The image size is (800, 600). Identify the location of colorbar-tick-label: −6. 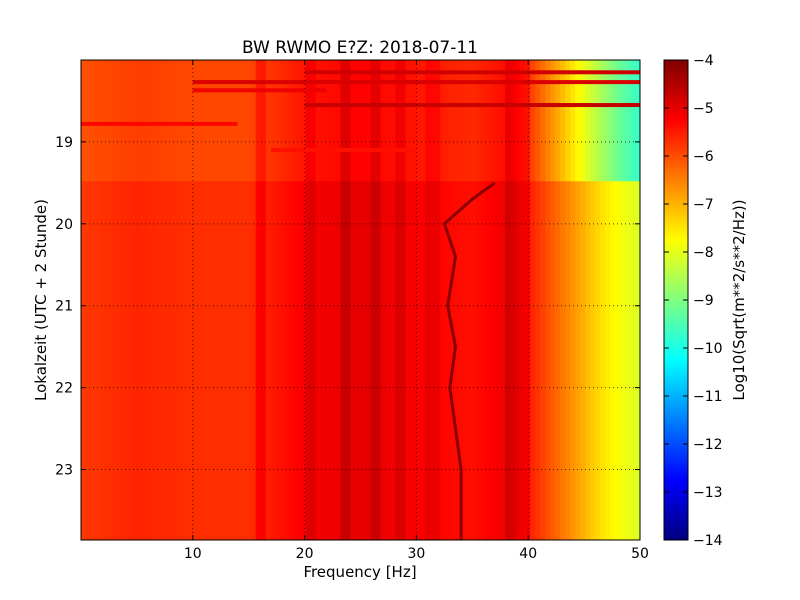
(703, 157).